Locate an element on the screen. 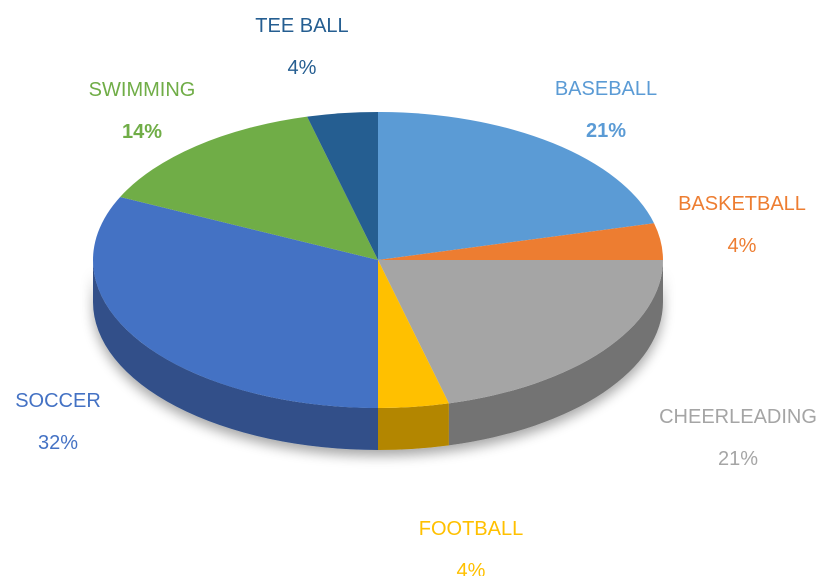 The image size is (832, 576). slice-value-swimming: 14% is located at coordinates (142, 132).